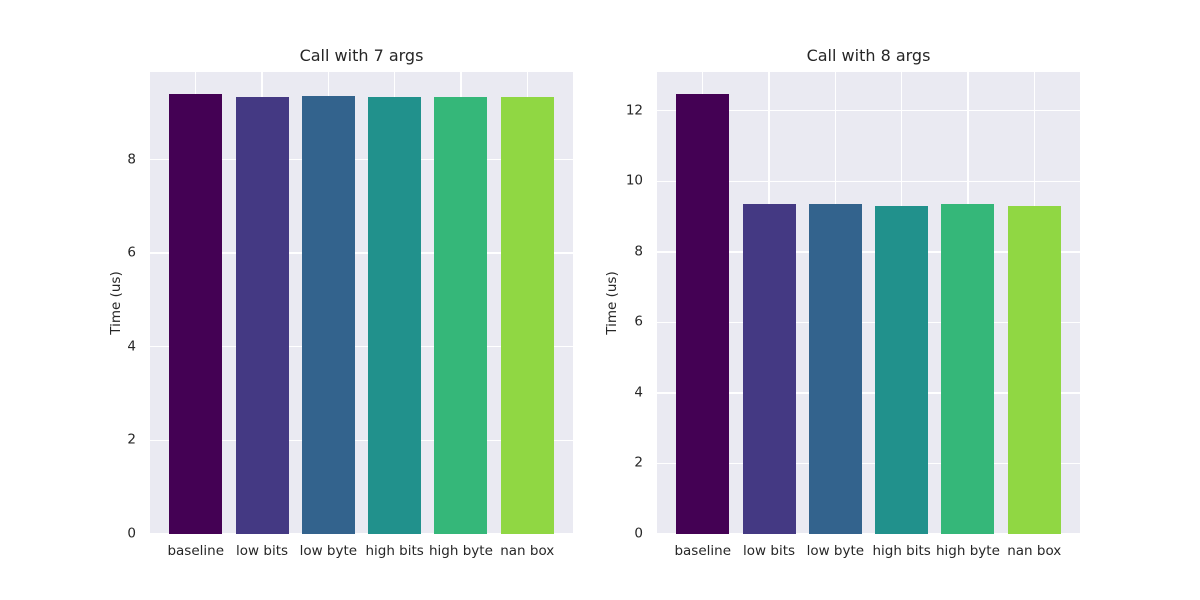 The height and width of the screenshot is (600, 1200). What do you see at coordinates (868, 56) in the screenshot?
I see `chart-title: Call with 8 args` at bounding box center [868, 56].